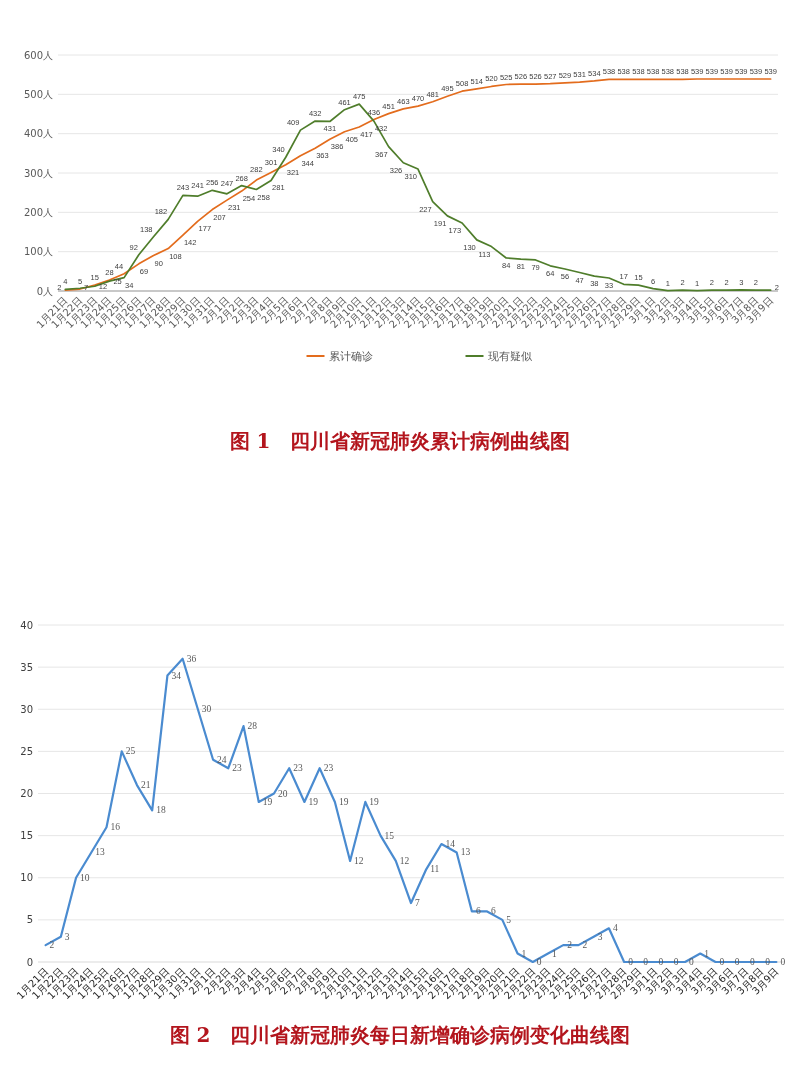  What do you see at coordinates (38, 212) in the screenshot?
I see `y-tick-label: 200人` at bounding box center [38, 212].